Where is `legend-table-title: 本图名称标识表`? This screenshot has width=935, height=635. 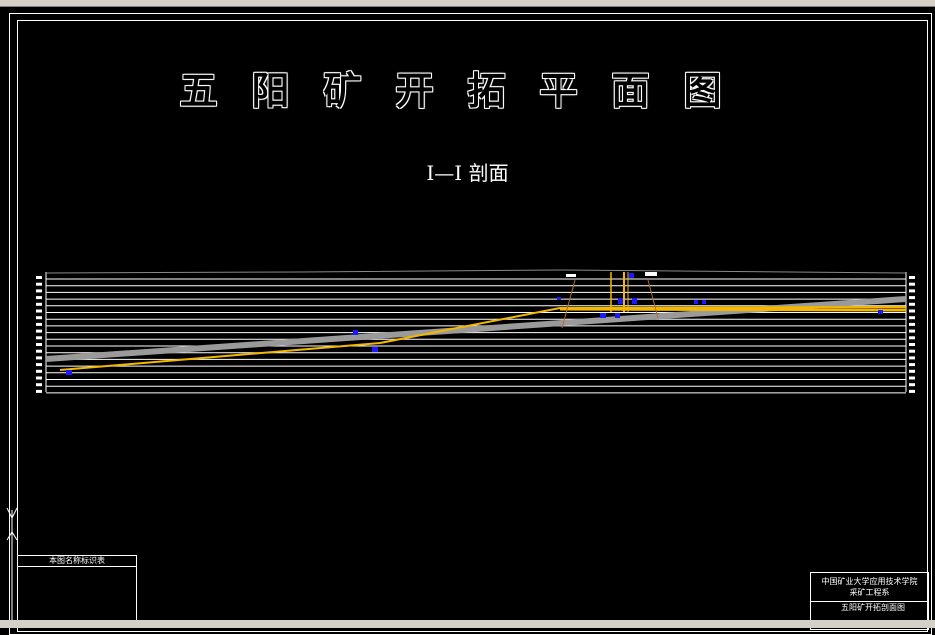 legend-table-title: 本图名称标识表 is located at coordinates (77, 561).